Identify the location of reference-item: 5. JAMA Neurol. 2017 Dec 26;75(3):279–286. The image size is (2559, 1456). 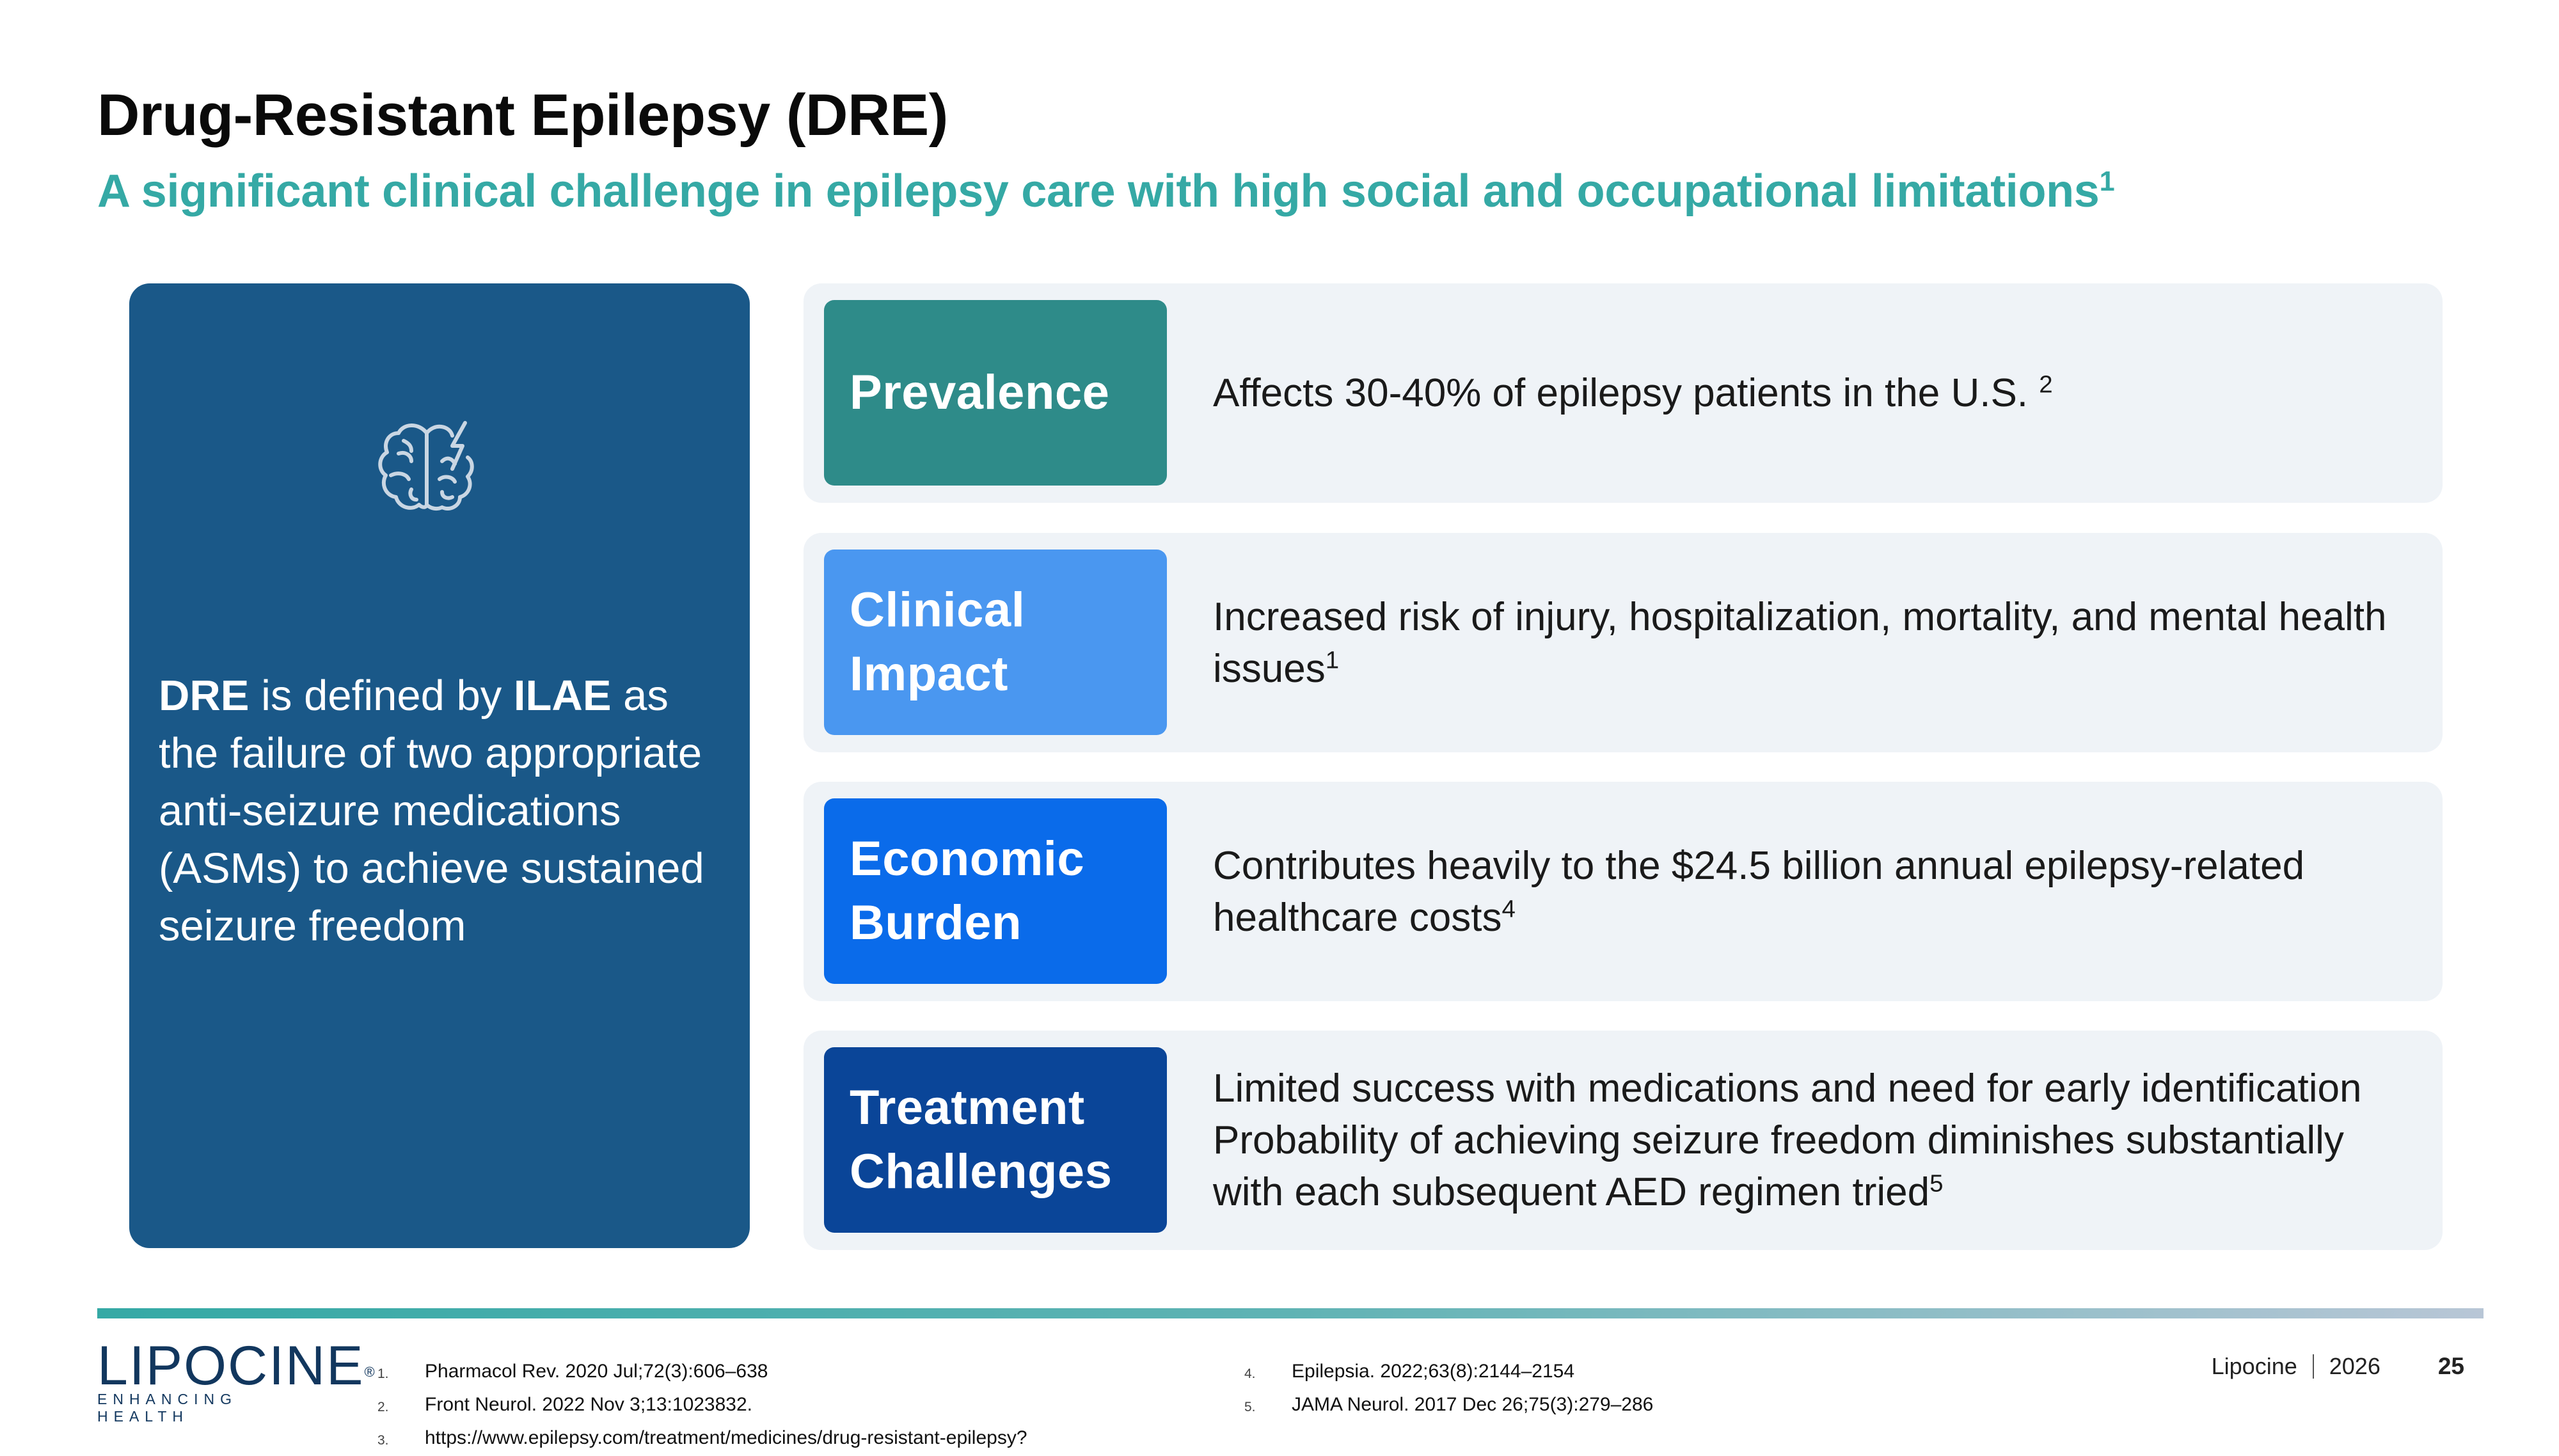
(1449, 1406).